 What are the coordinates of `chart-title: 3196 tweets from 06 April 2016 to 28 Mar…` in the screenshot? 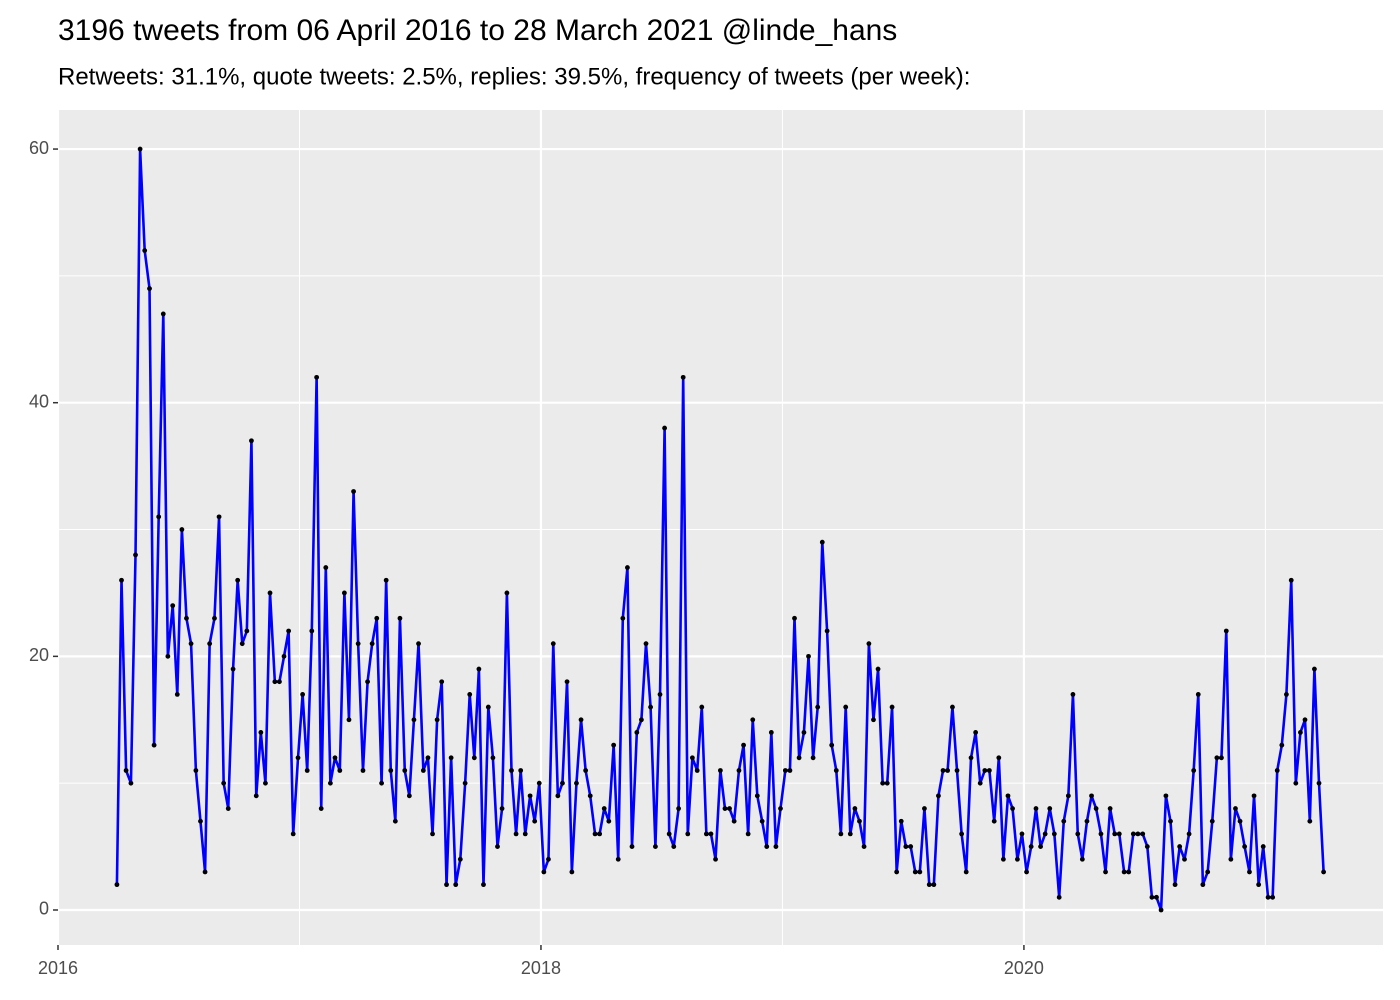 It's located at (477, 30).